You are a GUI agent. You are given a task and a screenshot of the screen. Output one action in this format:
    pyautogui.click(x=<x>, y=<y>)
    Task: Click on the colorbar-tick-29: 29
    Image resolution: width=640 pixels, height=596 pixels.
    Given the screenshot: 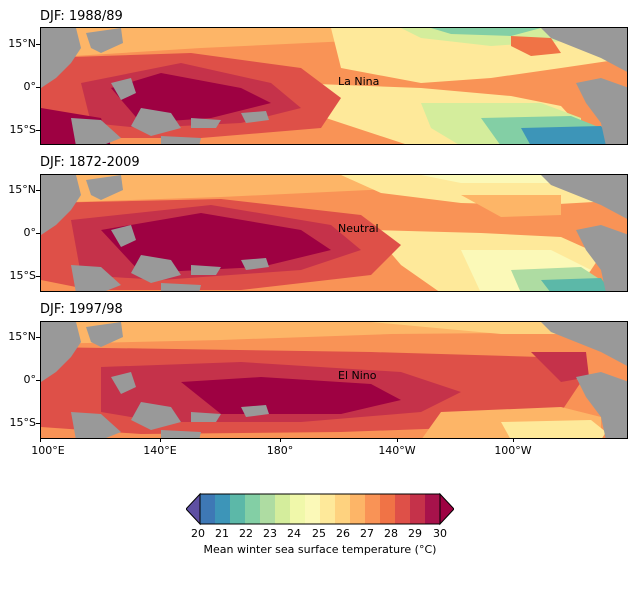 What is the action you would take?
    pyautogui.click(x=415, y=533)
    